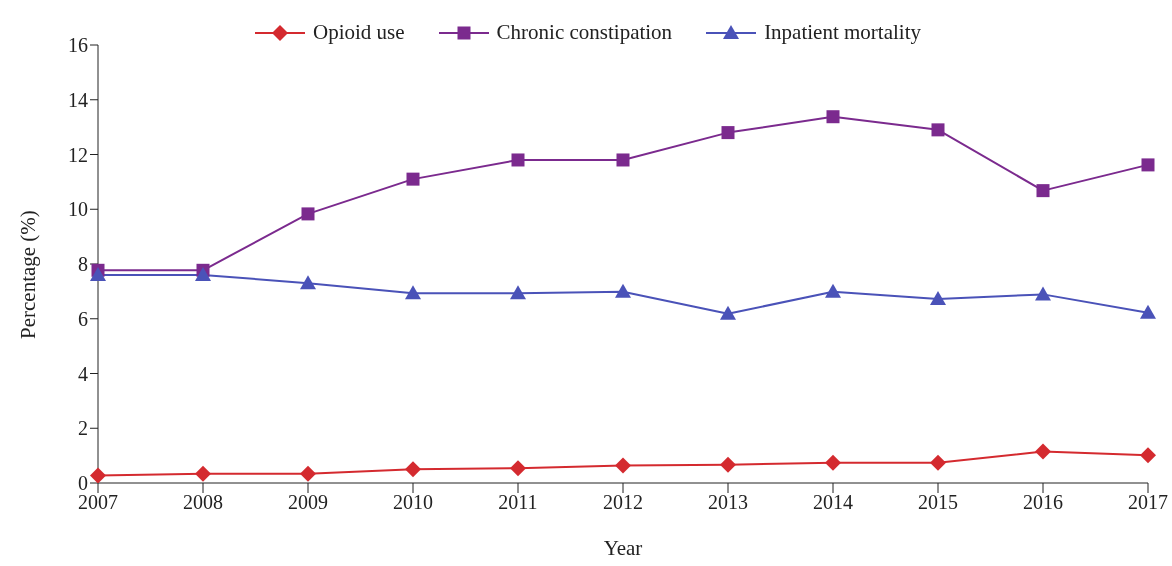  What do you see at coordinates (584, 32) in the screenshot?
I see `legend-label: Chronic constipation` at bounding box center [584, 32].